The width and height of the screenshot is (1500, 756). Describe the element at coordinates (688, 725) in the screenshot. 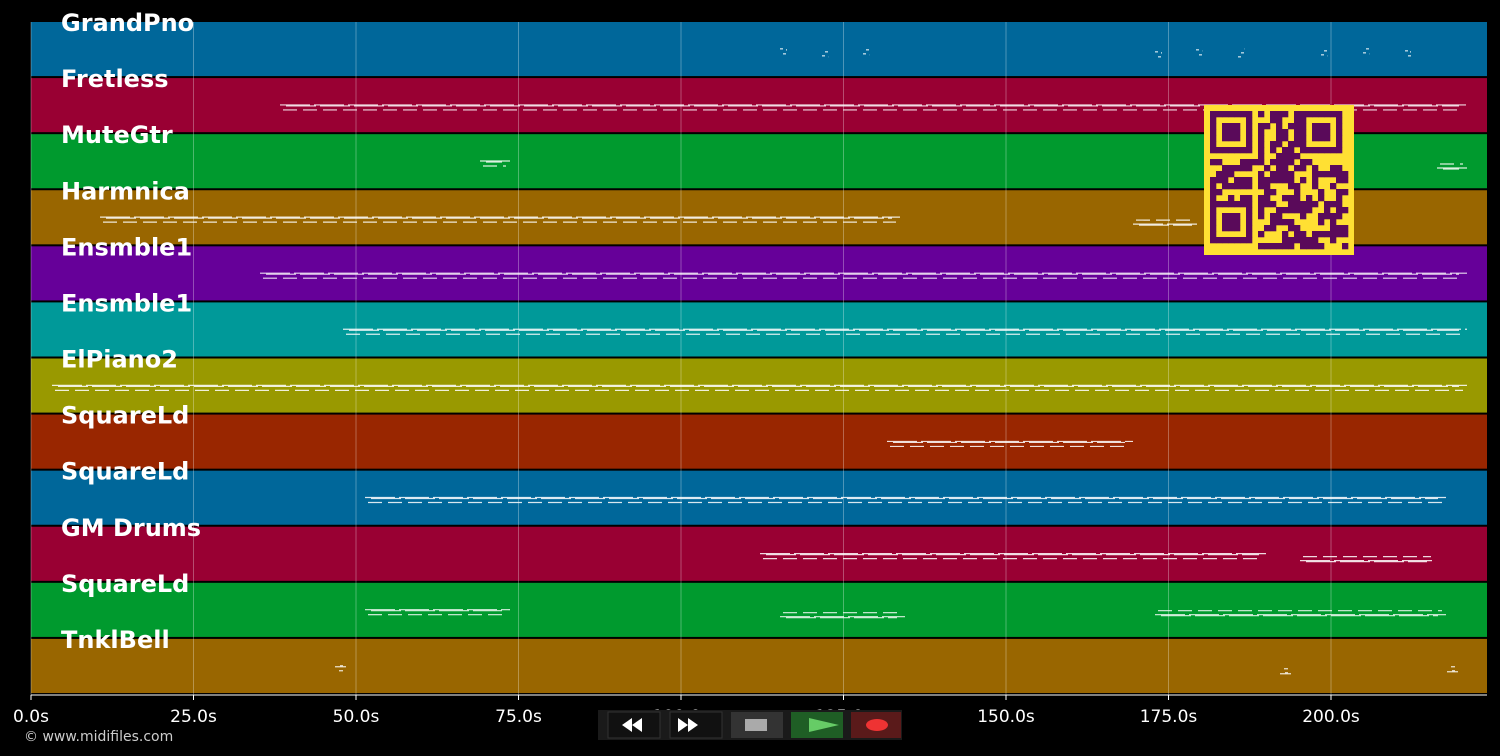

I see `forward-icon` at that location.